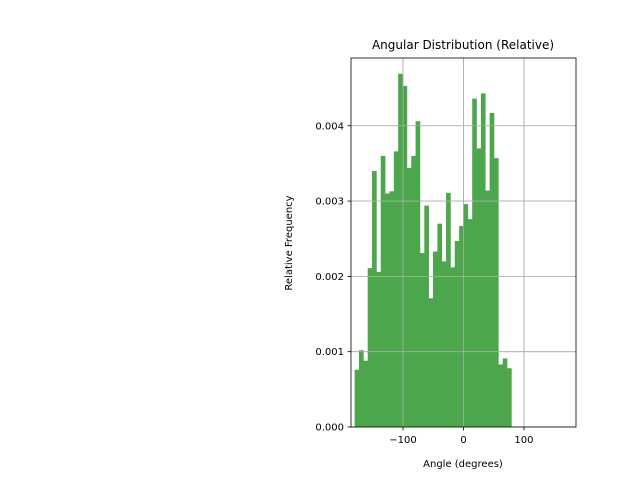  What do you see at coordinates (329, 202) in the screenshot?
I see `y-tick-label: 0.003` at bounding box center [329, 202].